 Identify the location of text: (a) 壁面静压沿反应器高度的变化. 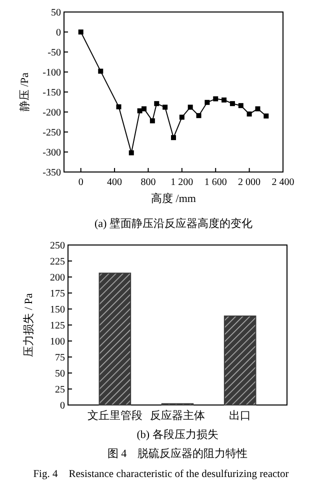
(173, 223).